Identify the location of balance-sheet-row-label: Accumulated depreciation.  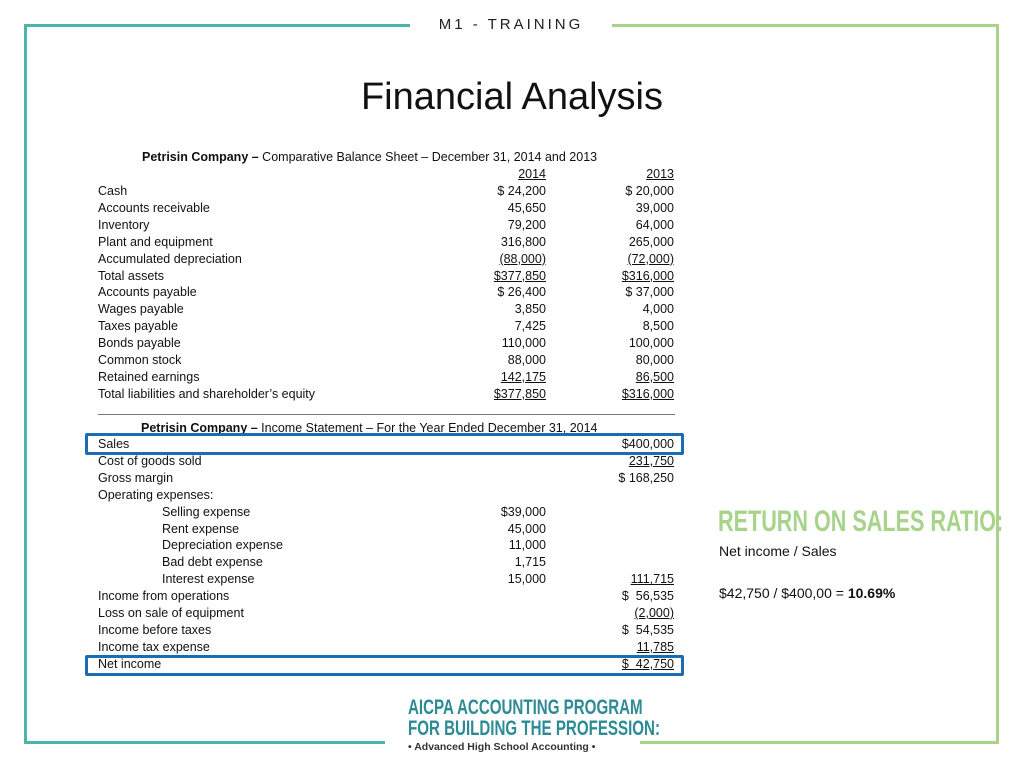
(170, 259).